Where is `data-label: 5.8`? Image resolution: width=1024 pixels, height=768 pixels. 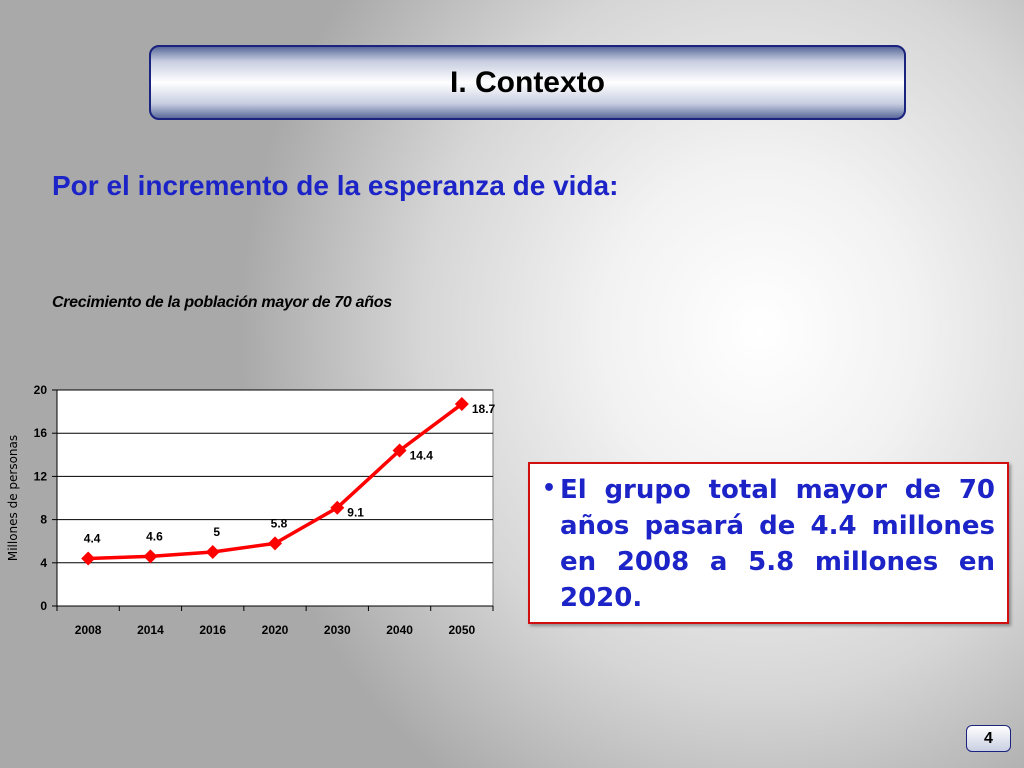 data-label: 5.8 is located at coordinates (279, 523).